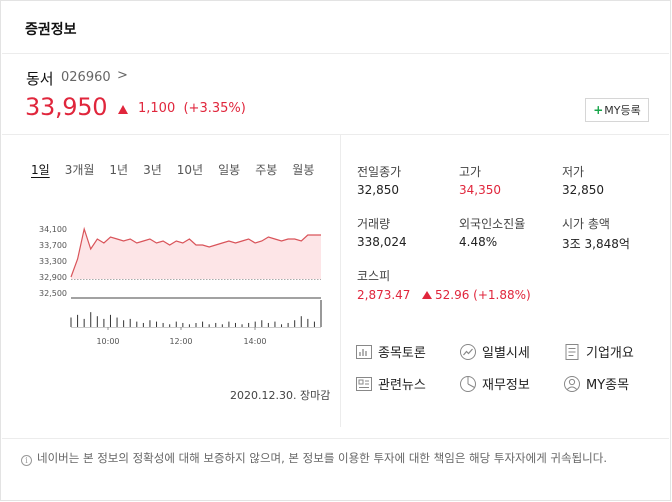 The image size is (672, 502). I want to click on price-line, so click(195, 252).